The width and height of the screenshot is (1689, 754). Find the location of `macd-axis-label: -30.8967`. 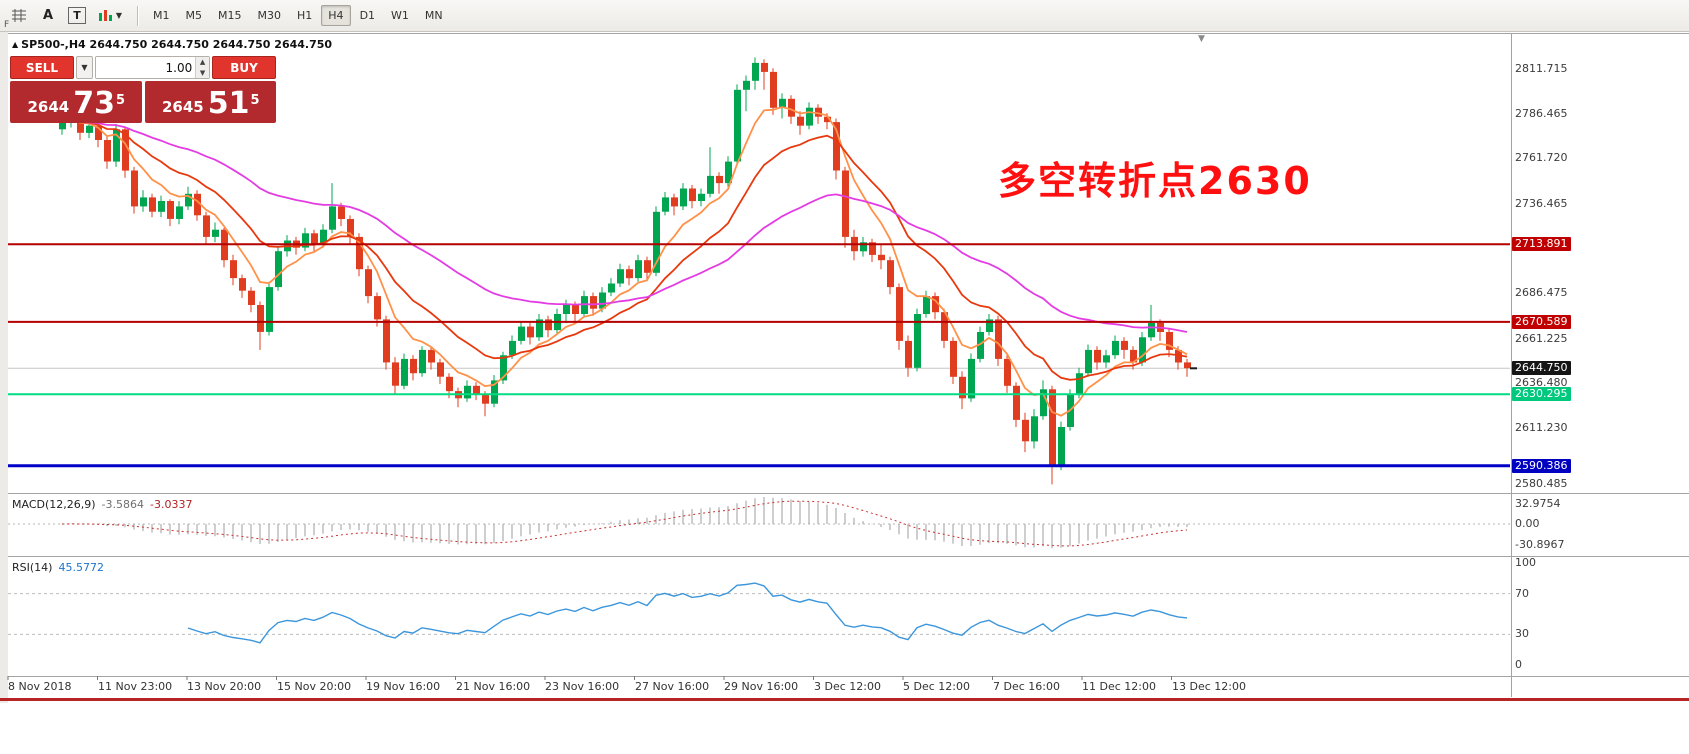

macd-axis-label: -30.8967 is located at coordinates (1540, 544).